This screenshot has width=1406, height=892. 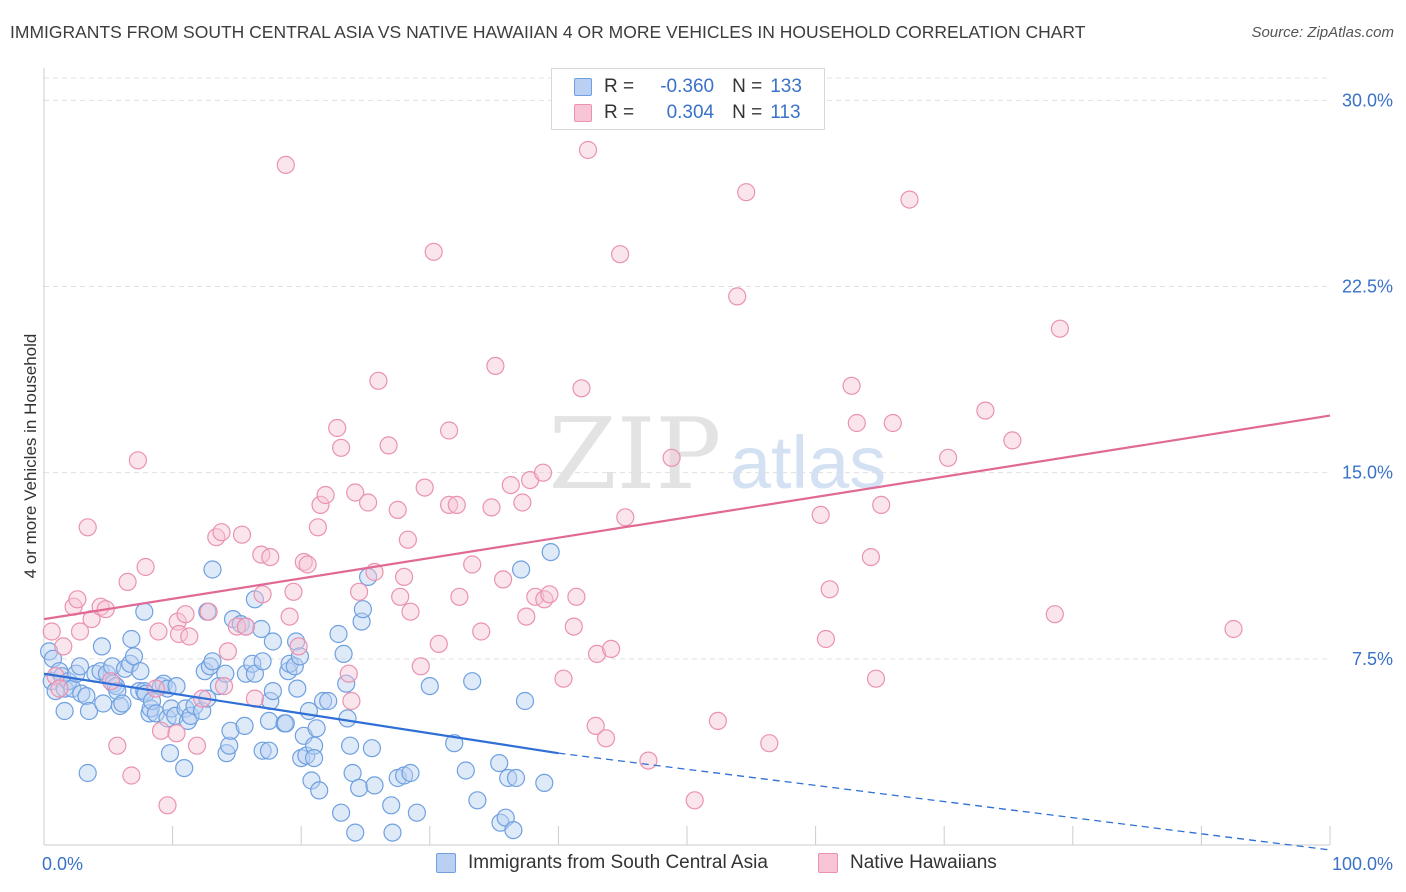 What do you see at coordinates (30, 456) in the screenshot?
I see `y-axis-label: 4 or more Vehicles in Household` at bounding box center [30, 456].